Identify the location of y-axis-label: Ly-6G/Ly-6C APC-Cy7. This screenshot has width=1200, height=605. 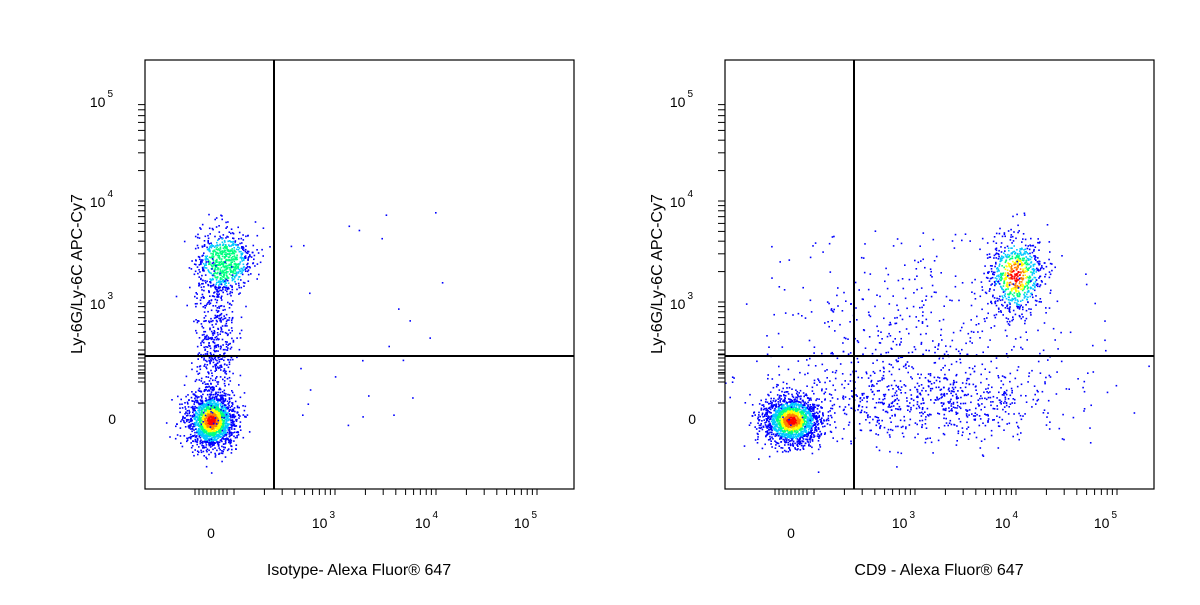
(77, 274).